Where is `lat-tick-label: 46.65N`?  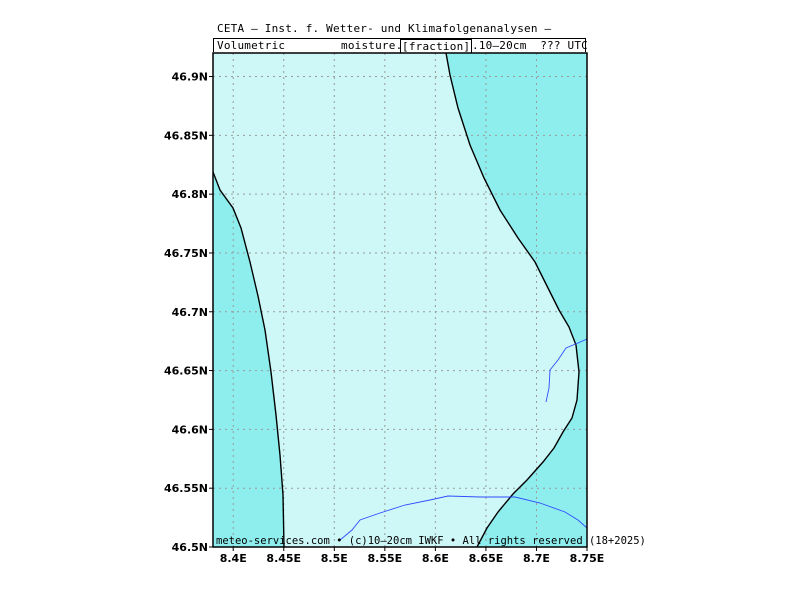 lat-tick-label: 46.65N is located at coordinates (186, 371).